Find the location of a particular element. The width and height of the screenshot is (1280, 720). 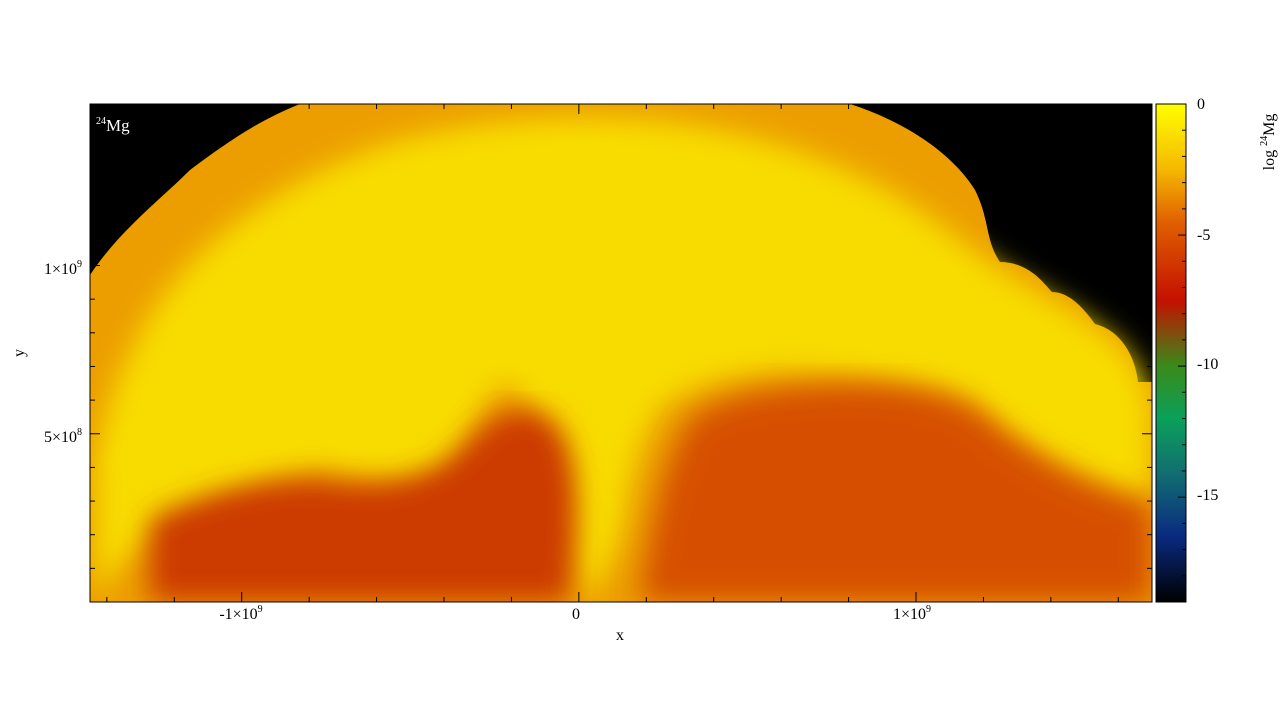

y-tick-label-5e8: 5×10⁸ is located at coordinates (63, 436).